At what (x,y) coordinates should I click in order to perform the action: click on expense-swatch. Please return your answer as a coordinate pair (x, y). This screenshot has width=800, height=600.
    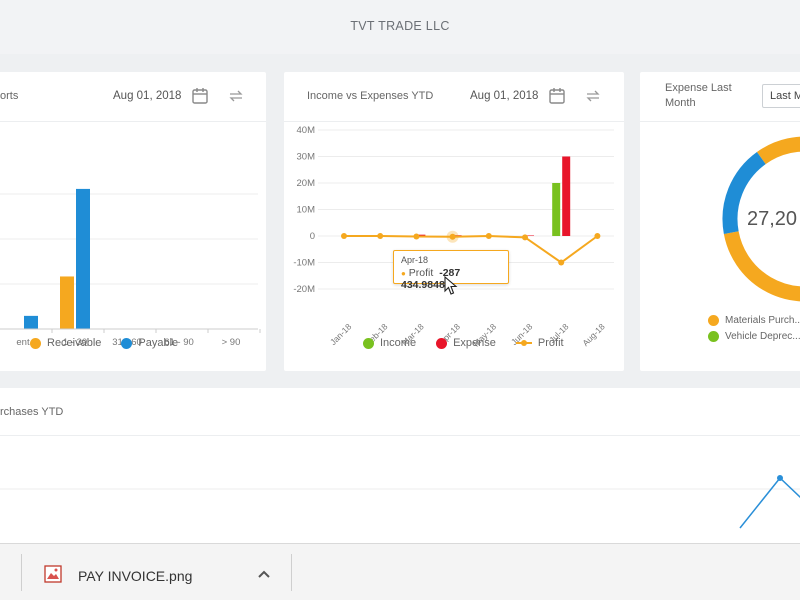
    Looking at the image, I should click on (442, 343).